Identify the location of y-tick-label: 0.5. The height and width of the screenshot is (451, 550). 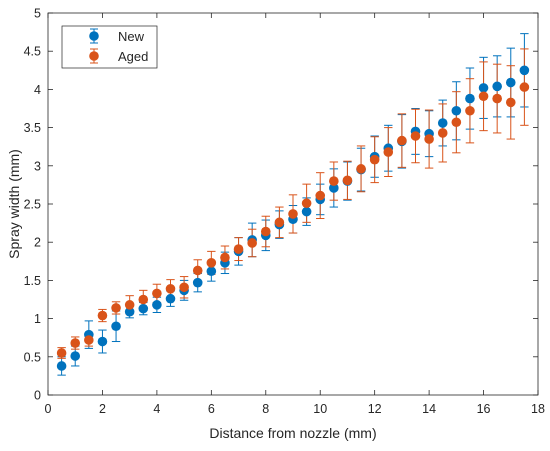
(32, 357).